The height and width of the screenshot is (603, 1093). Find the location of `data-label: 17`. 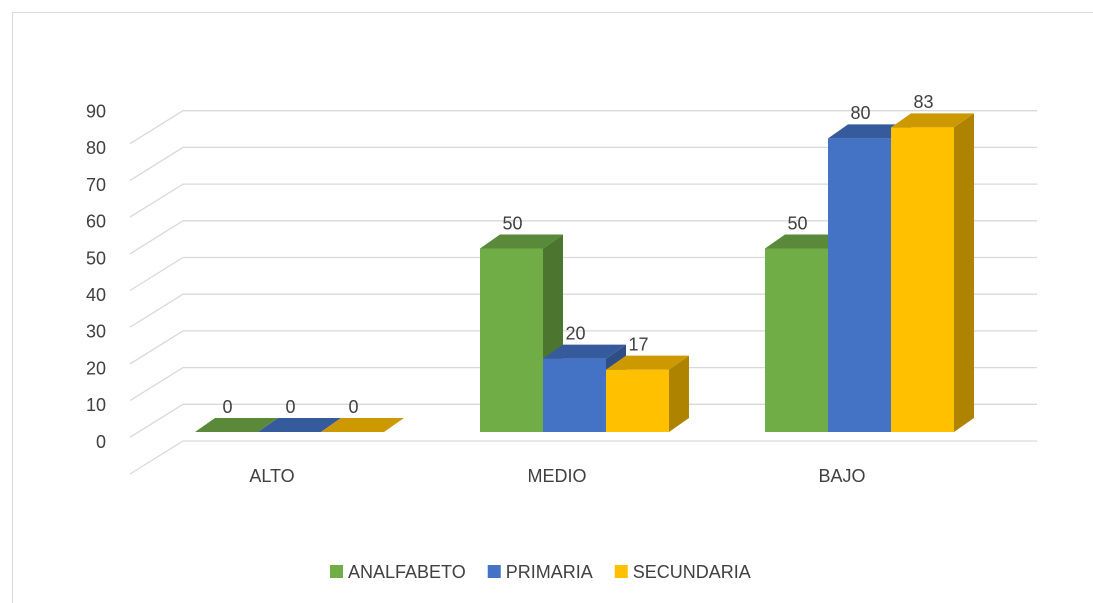

data-label: 17 is located at coordinates (638, 344).